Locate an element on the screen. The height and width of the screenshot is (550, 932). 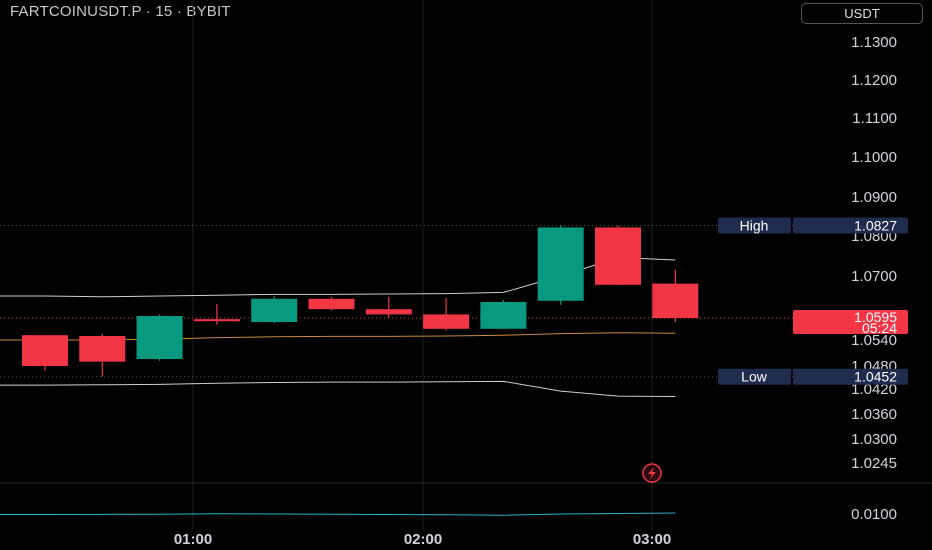
currency-button: USDT is located at coordinates (862, 13).